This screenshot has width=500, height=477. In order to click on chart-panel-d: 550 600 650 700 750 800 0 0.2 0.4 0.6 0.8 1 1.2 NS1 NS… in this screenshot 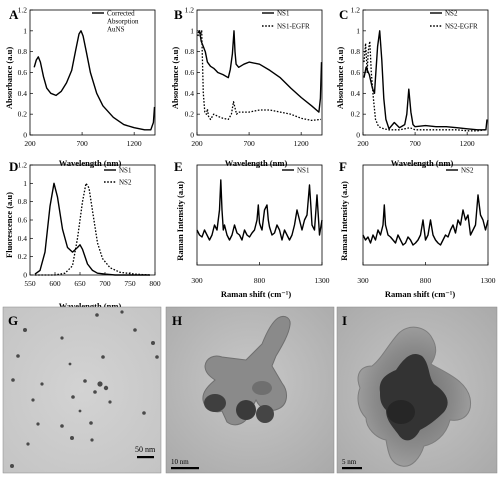, I will do `click(89, 225)`.